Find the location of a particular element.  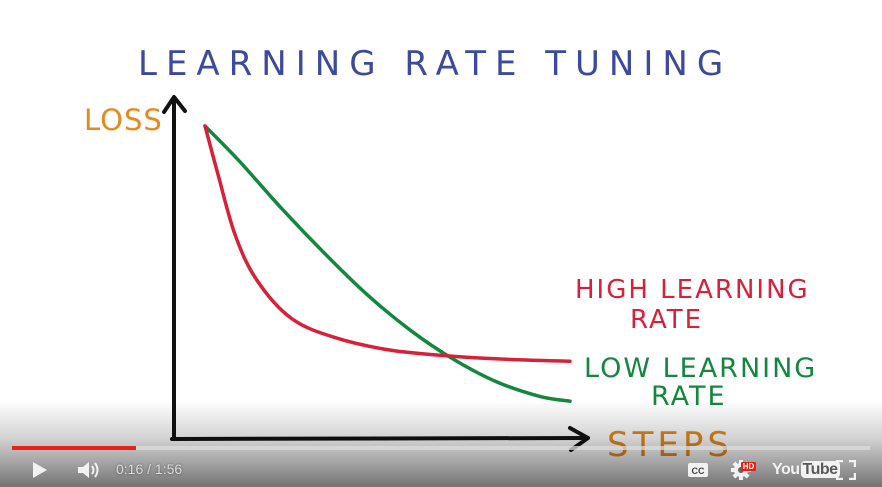

progress-bar is located at coordinates (441, 448).